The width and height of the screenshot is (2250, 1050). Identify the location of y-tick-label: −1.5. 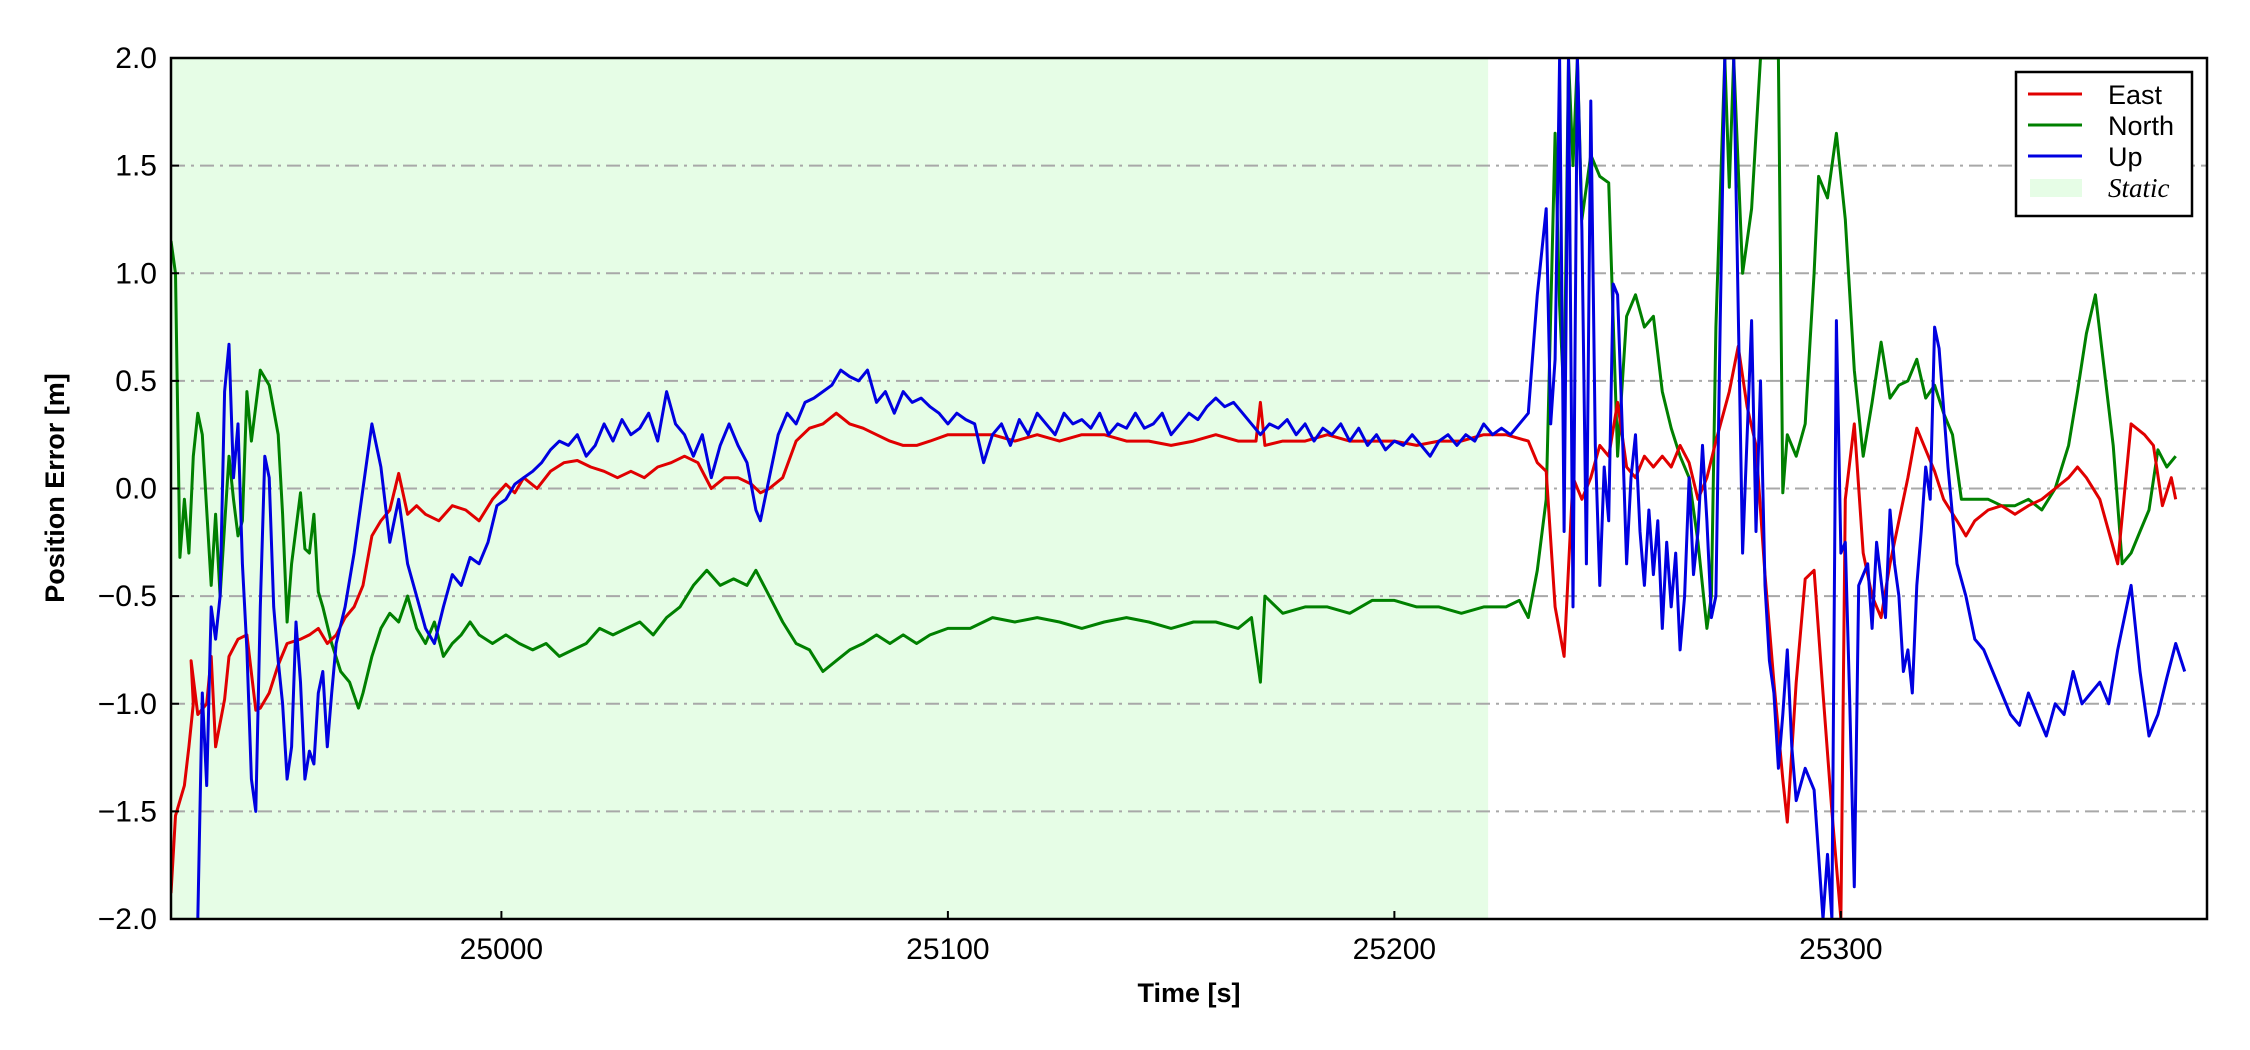
(127, 811).